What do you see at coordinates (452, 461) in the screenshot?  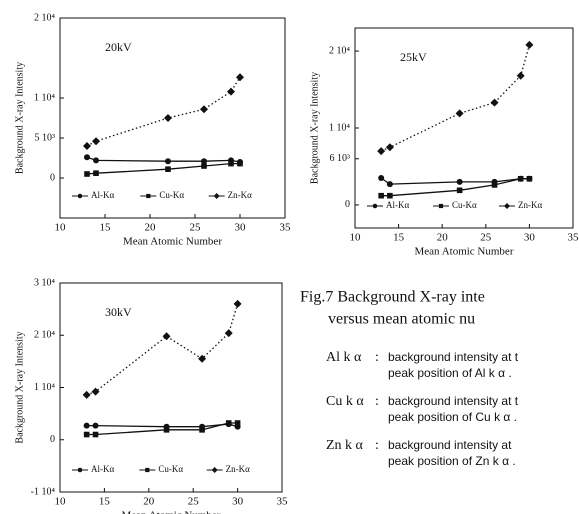 I see `item-text: peak position of Zn k α .` at bounding box center [452, 461].